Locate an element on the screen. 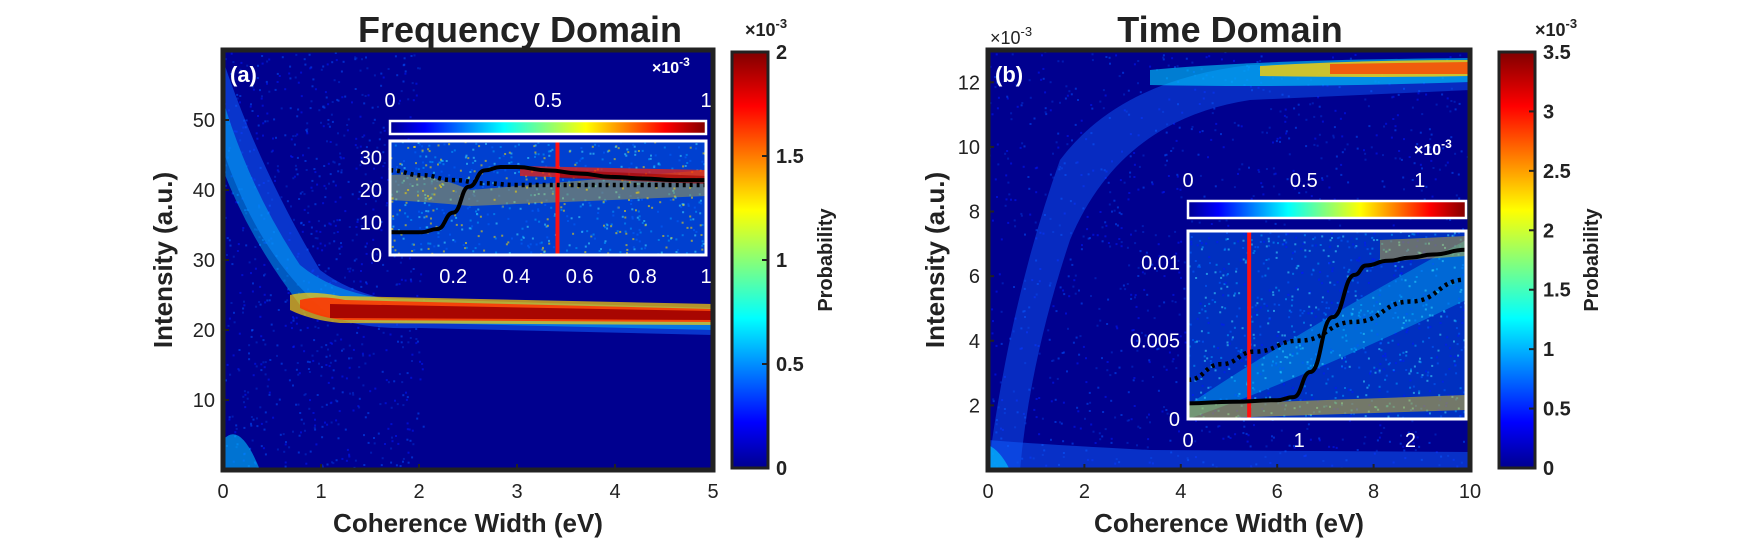 Image resolution: width=1738 pixels, height=540 pixels. panel-b-inset-x-tick-label: 0 is located at coordinates (1187, 441).